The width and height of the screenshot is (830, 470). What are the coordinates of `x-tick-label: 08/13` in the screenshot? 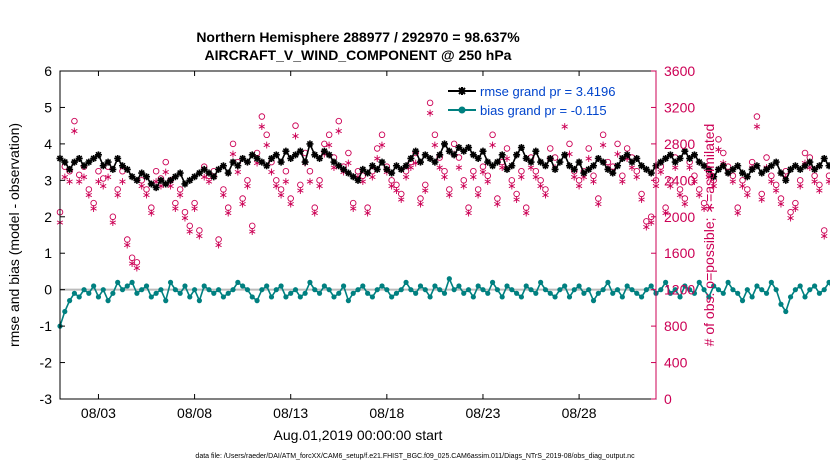 It's located at (290, 413).